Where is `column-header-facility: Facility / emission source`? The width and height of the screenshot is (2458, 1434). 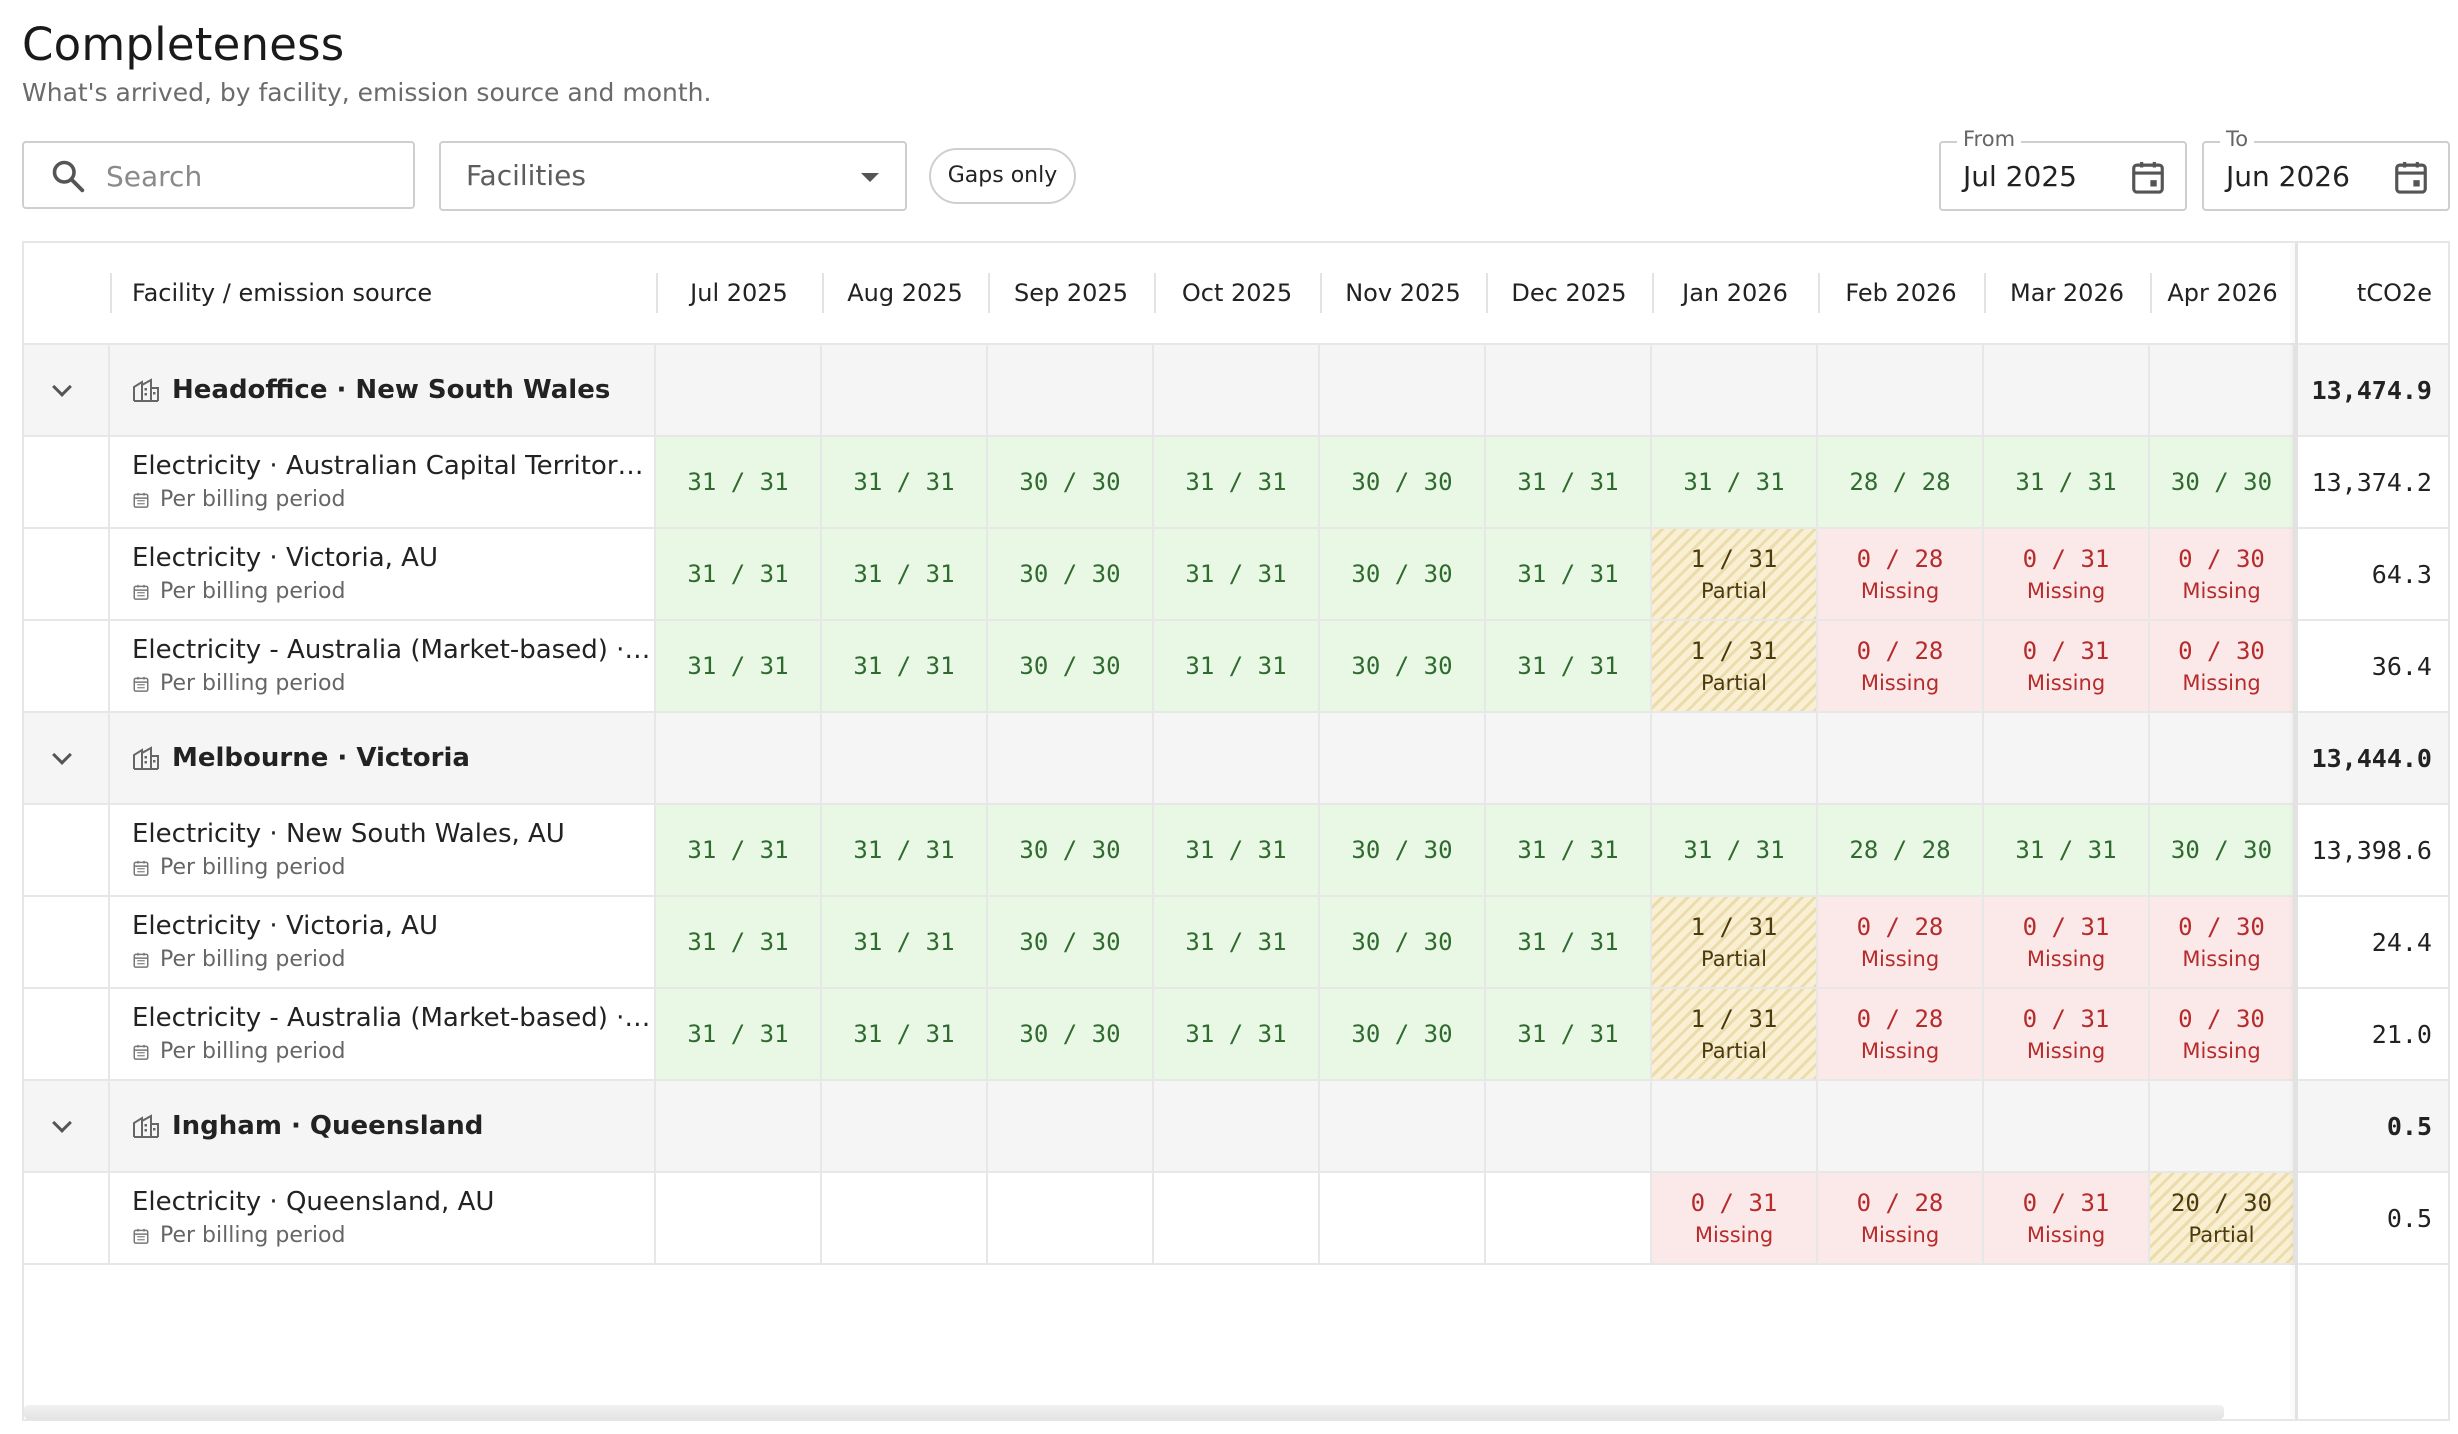
column-header-facility: Facility / emission source is located at coordinates (282, 293).